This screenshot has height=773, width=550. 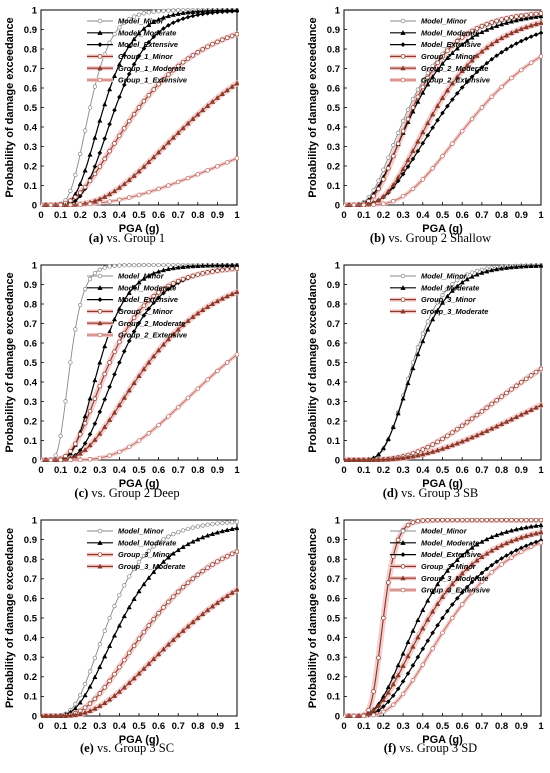 I want to click on panel-caption-letter: (c), so click(x=81, y=493).